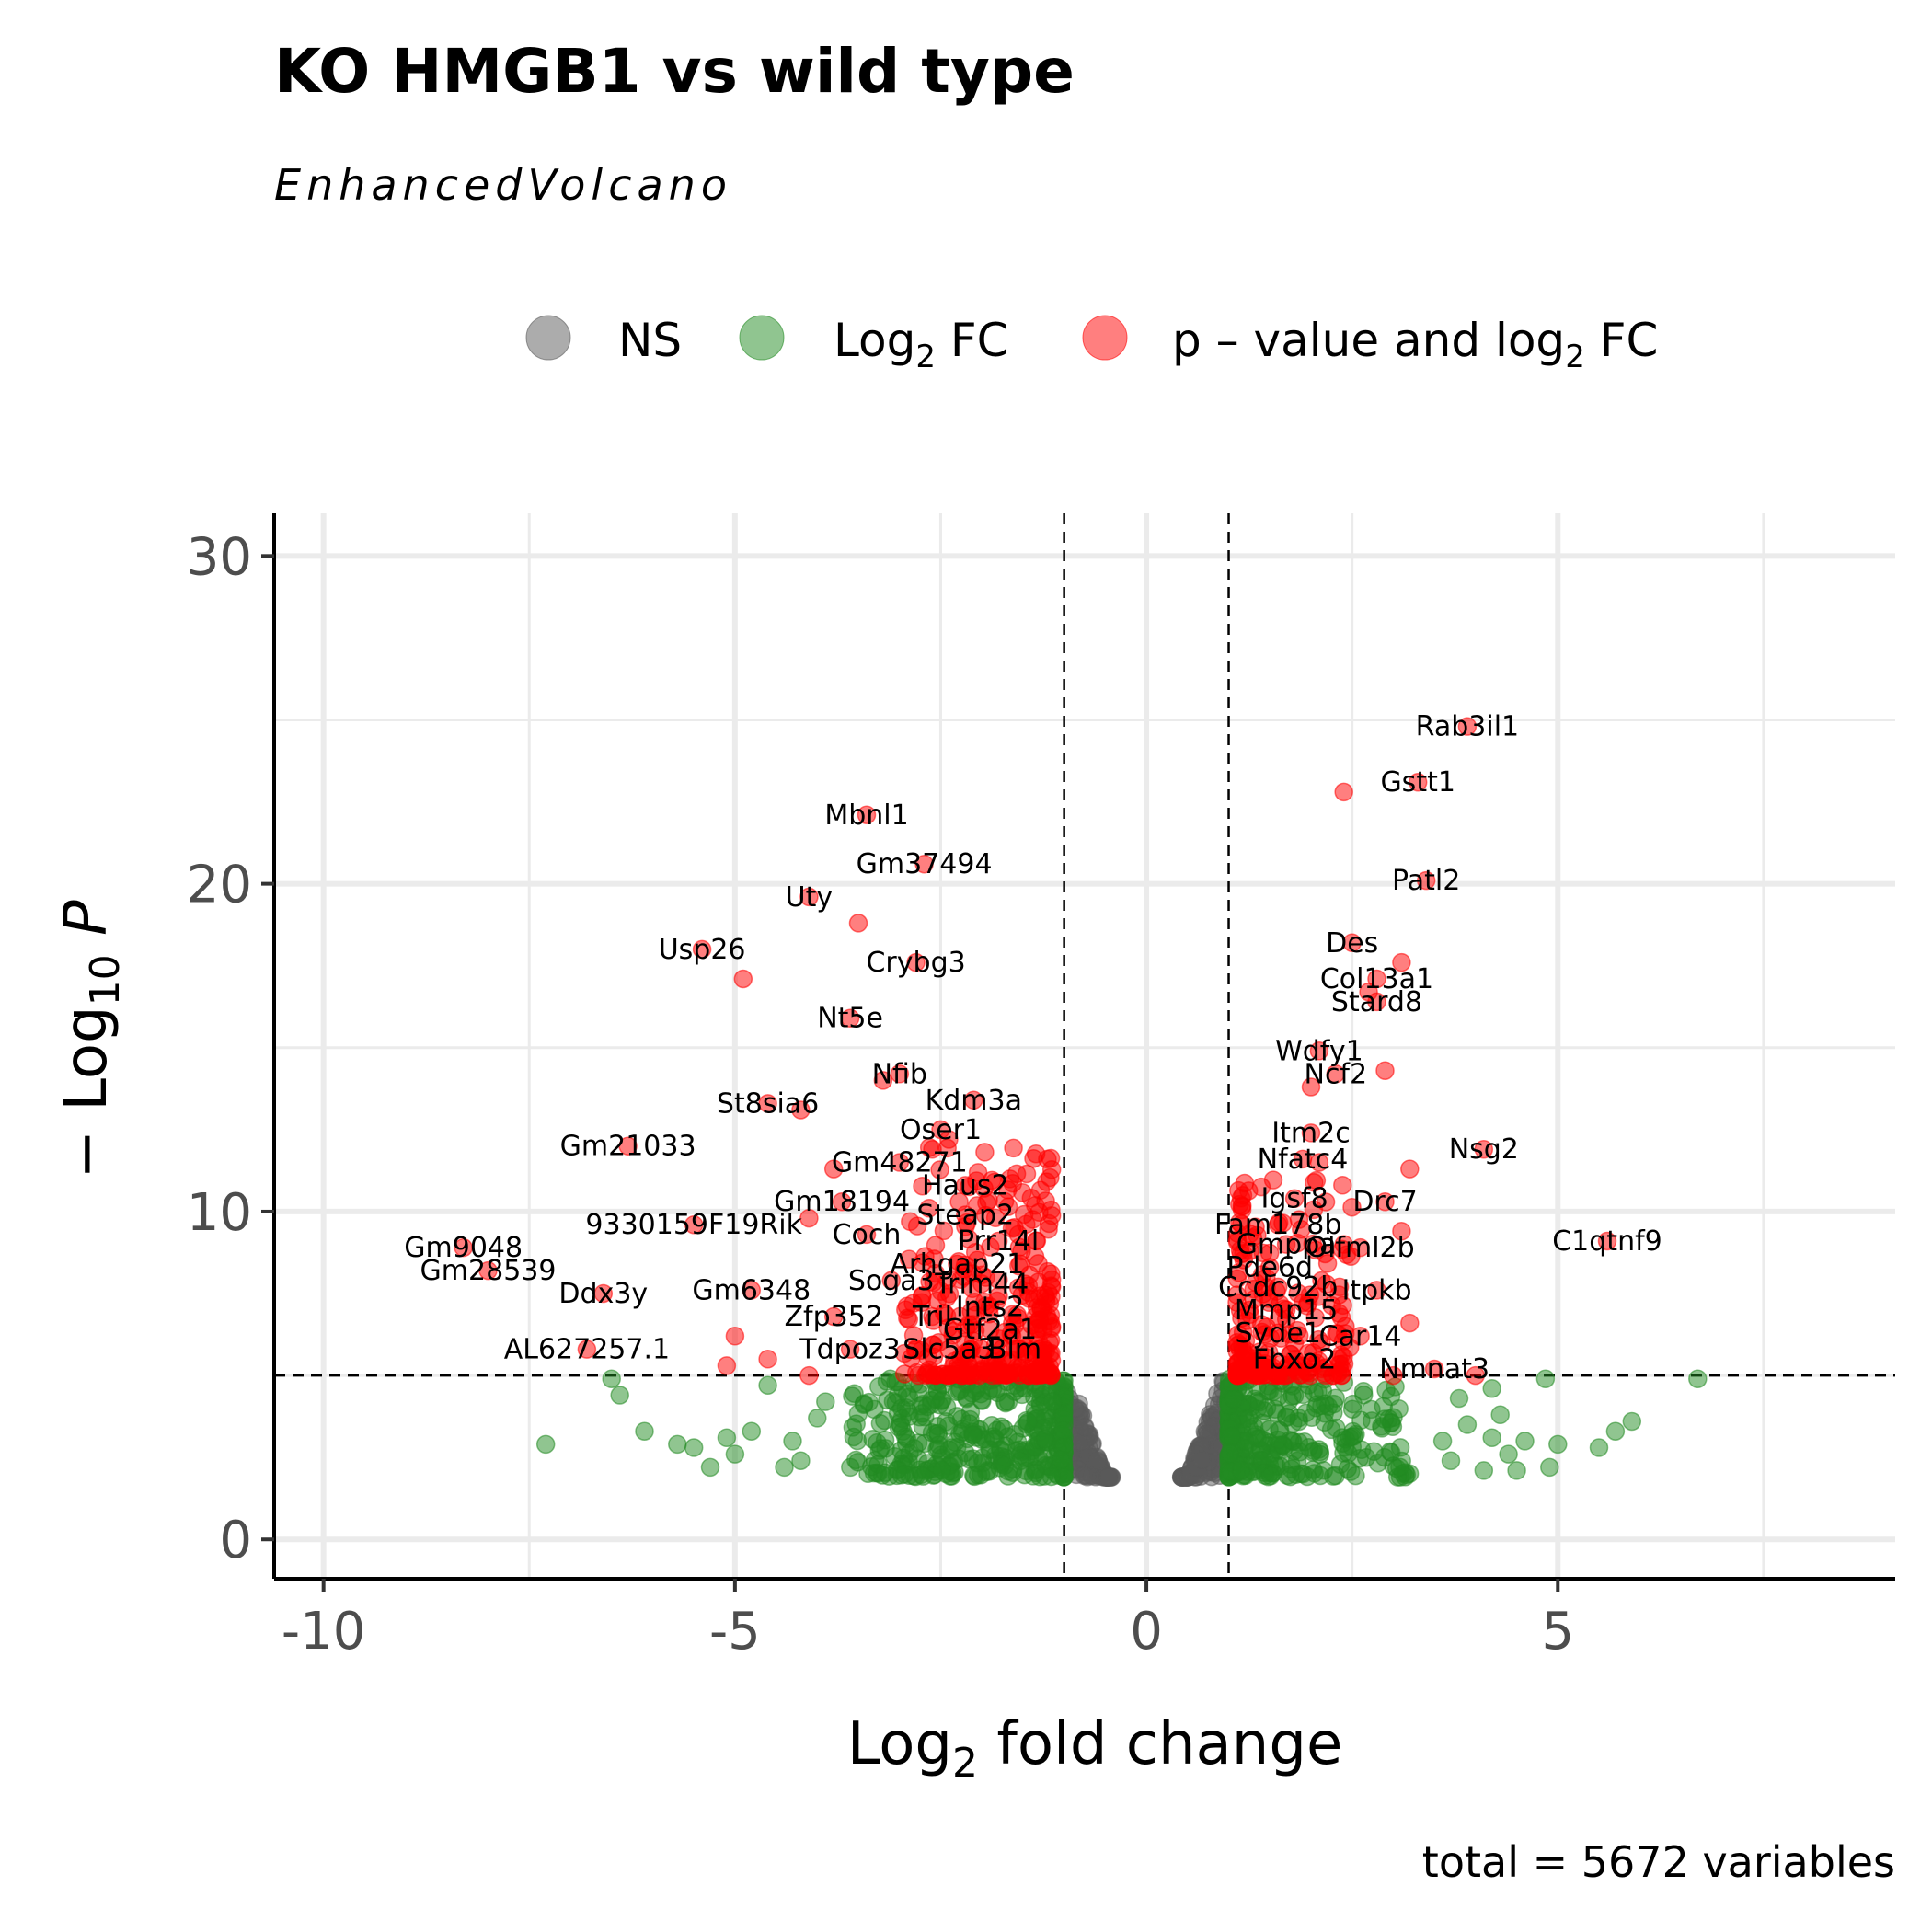 This screenshot has width=1932, height=1932. I want to click on gene-label: Ccdc92b, so click(1278, 1287).